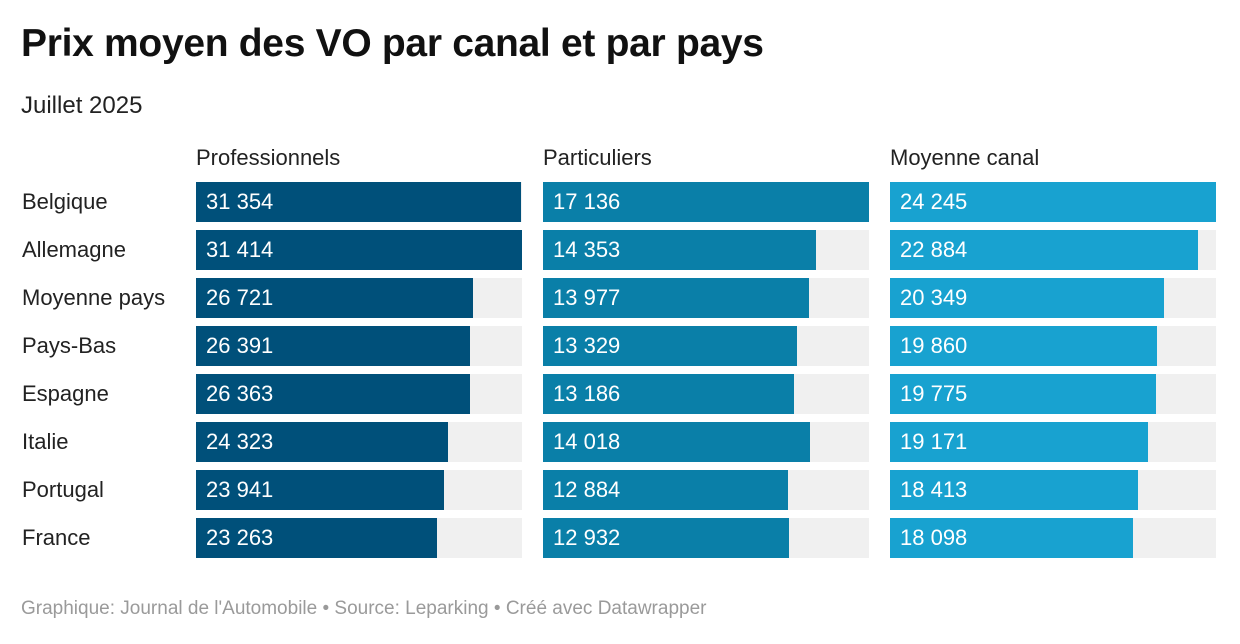 The height and width of the screenshot is (644, 1240). I want to click on bar-track: 14 018, so click(706, 442).